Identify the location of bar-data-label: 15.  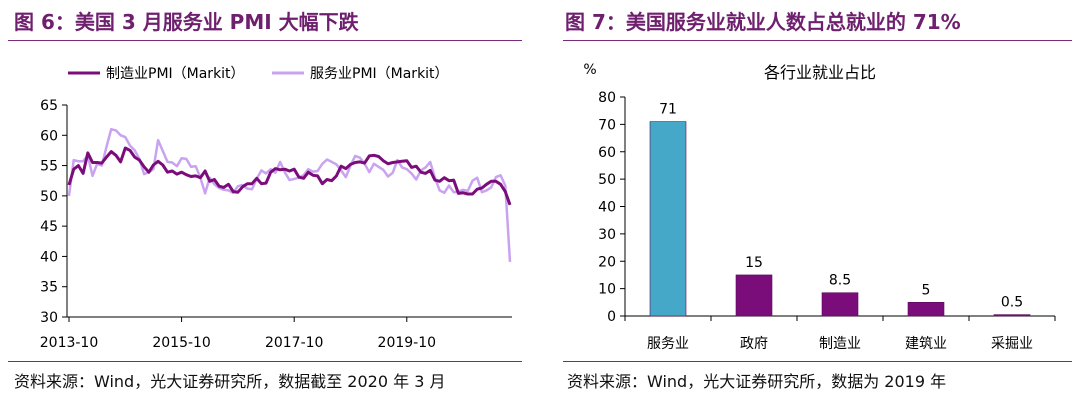
(754, 263).